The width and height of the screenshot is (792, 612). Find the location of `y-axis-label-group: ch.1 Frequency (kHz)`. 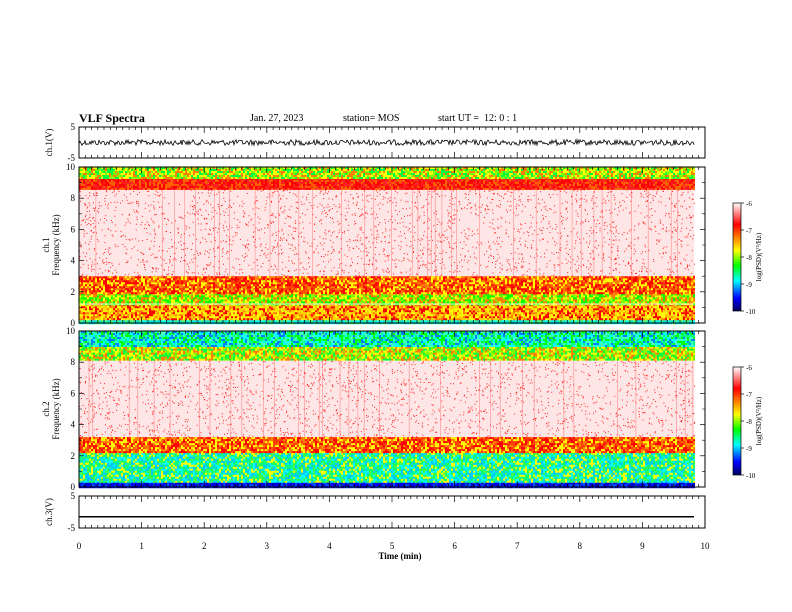

y-axis-label-group: ch.1 Frequency (kHz) is located at coordinates (51, 244).